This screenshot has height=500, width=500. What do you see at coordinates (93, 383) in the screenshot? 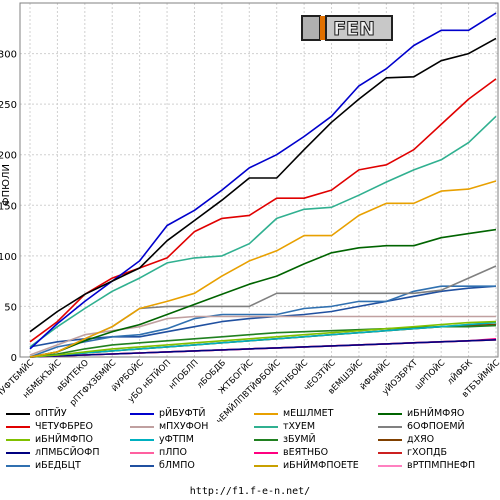
I see `x-tick-label: рПТФХЗБМЙС` at bounding box center [93, 383].